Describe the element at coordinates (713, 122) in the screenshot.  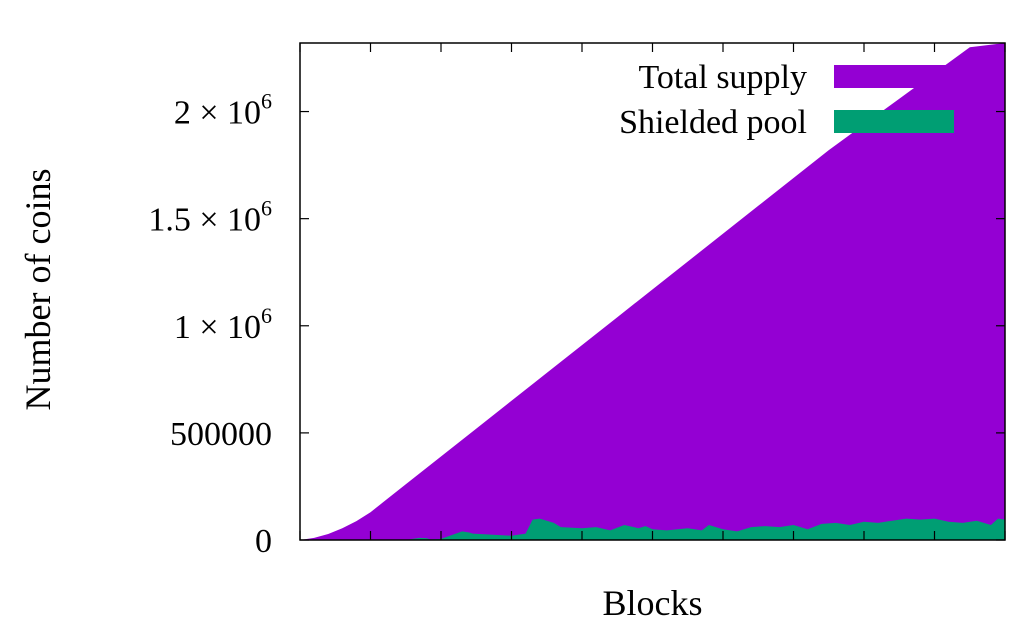
I see `legend-label: Shielded pool` at that location.